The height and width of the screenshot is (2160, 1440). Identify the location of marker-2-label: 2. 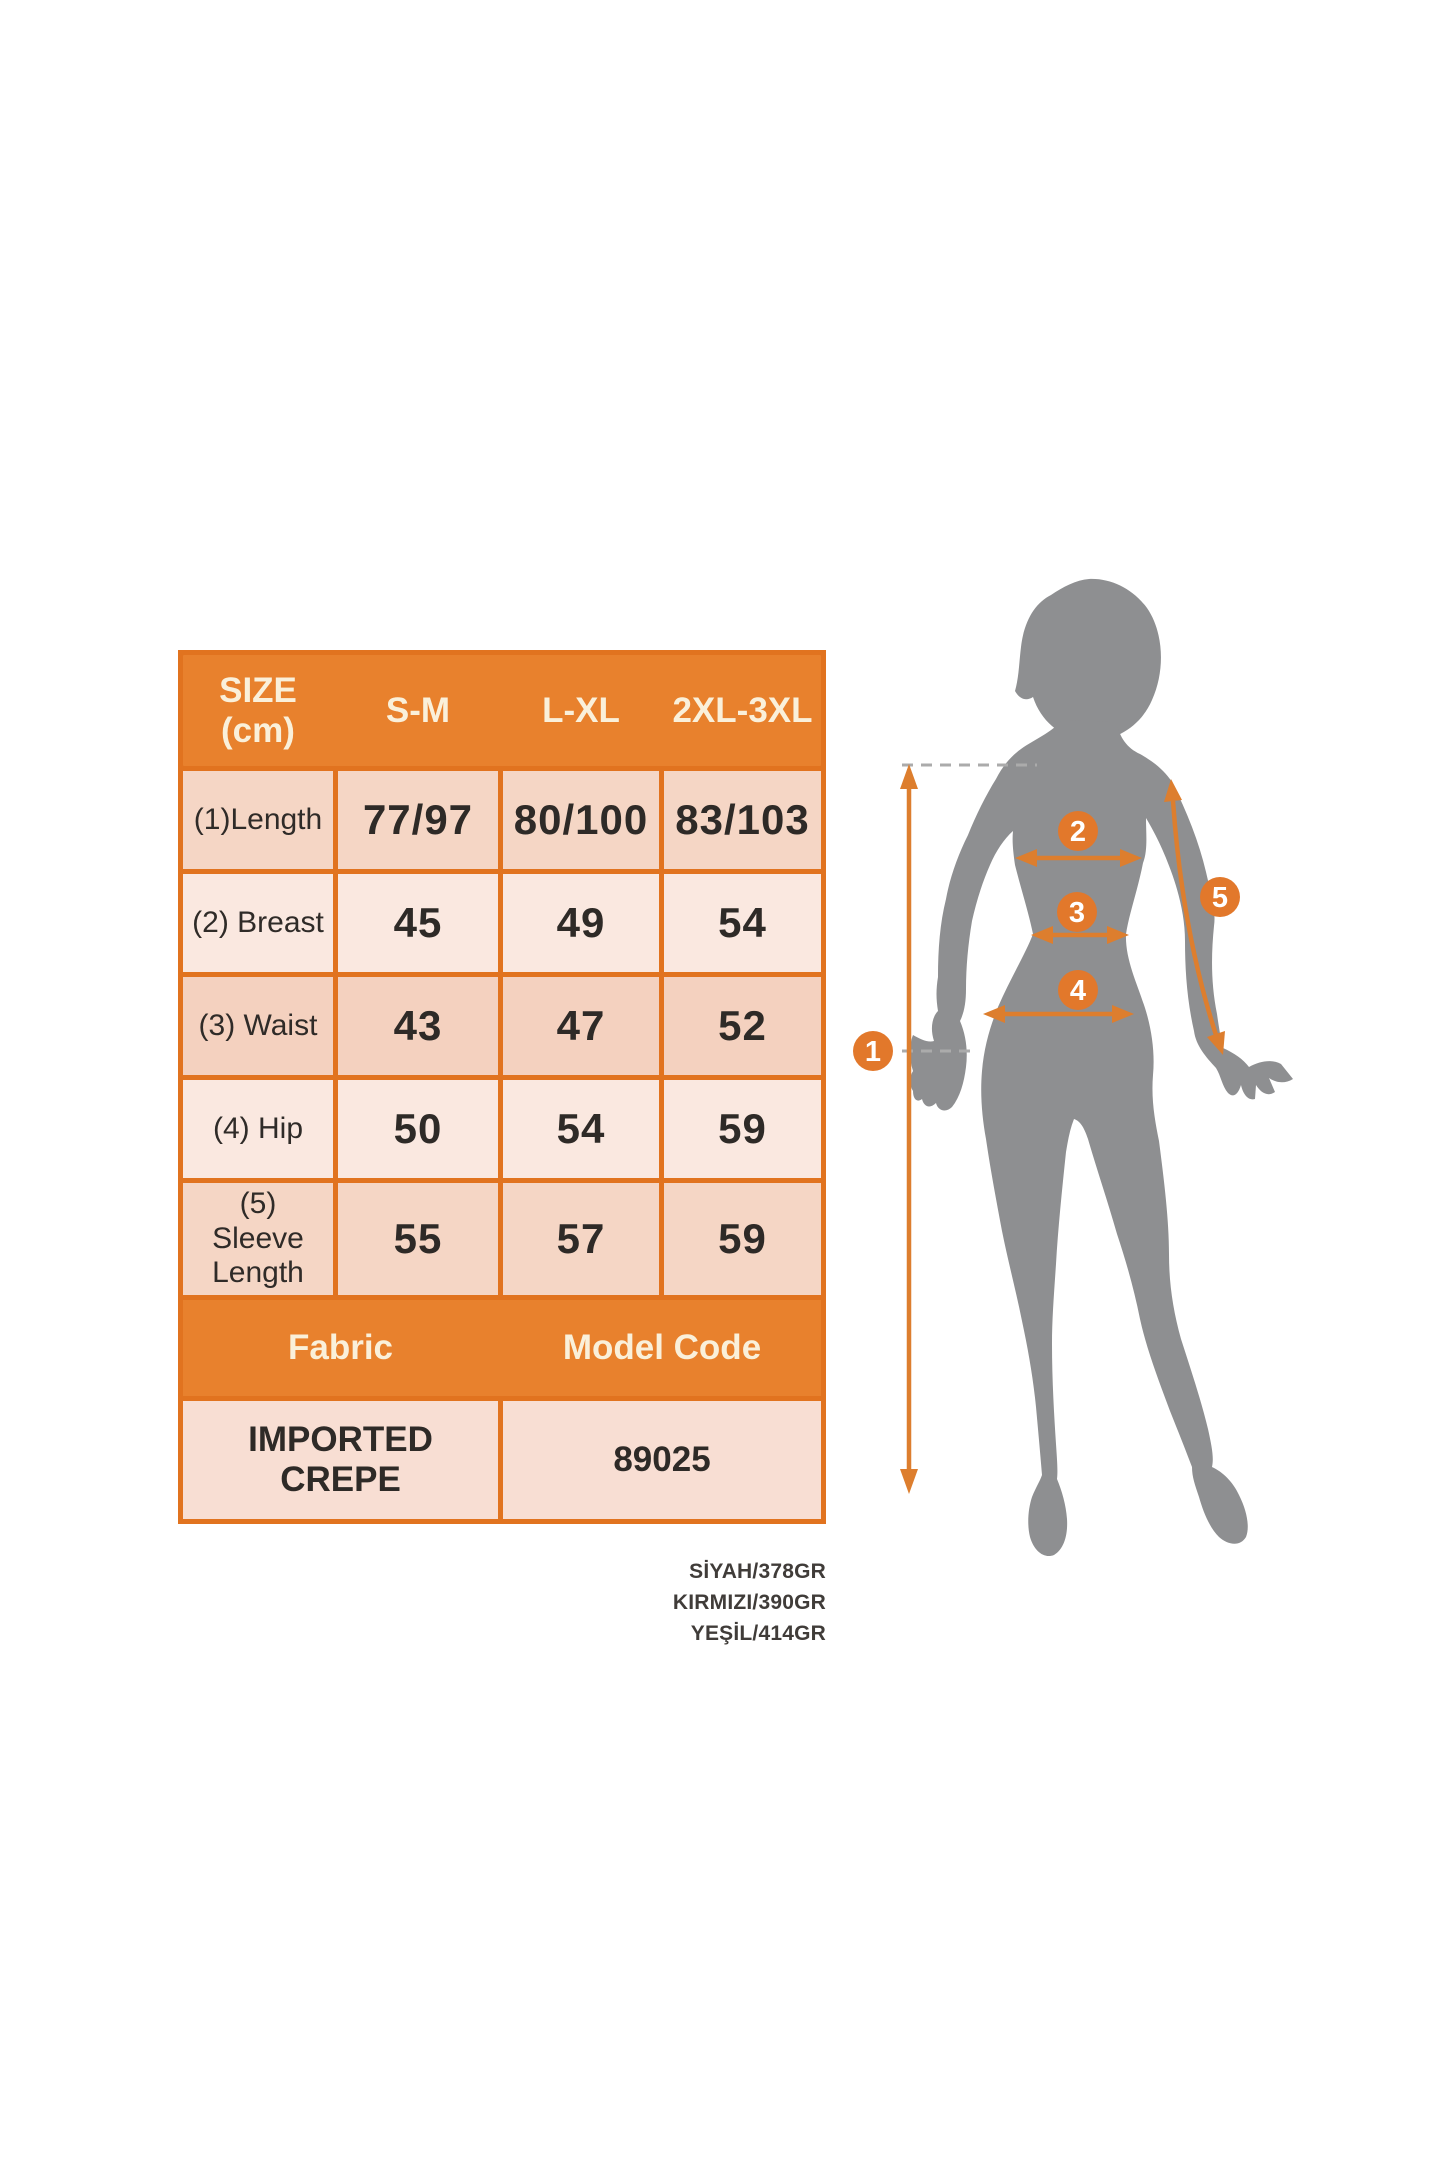
(1078, 832).